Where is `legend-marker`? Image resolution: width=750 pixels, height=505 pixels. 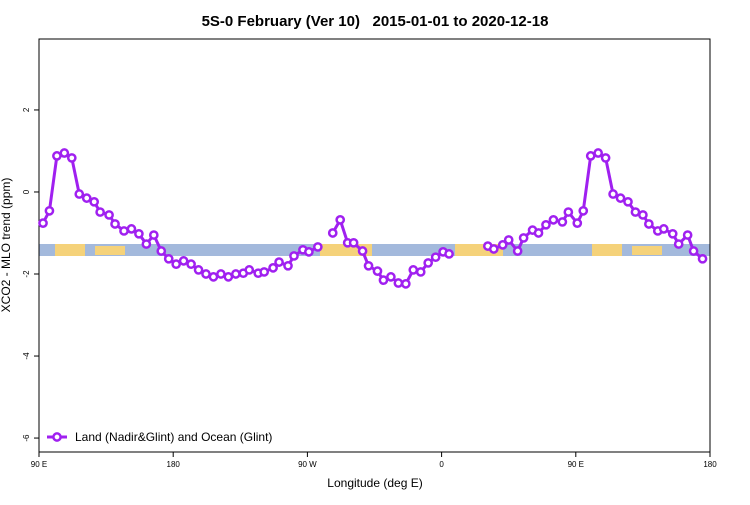
legend-marker is located at coordinates (57, 437).